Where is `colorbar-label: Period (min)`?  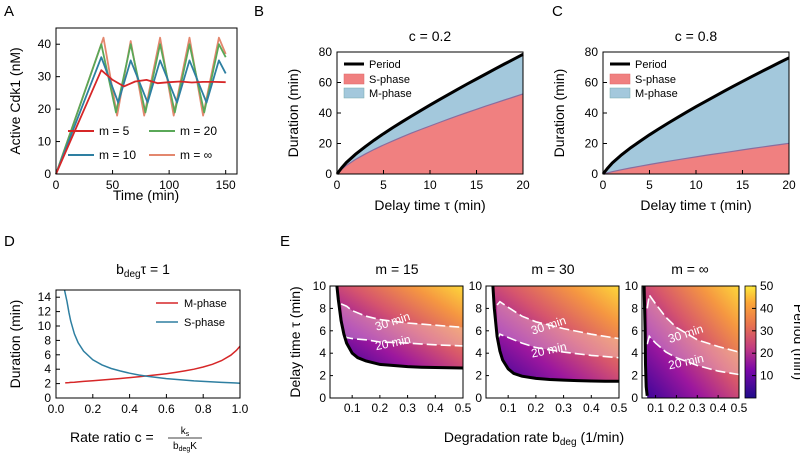 colorbar-label: Period (min) is located at coordinates (795, 342).